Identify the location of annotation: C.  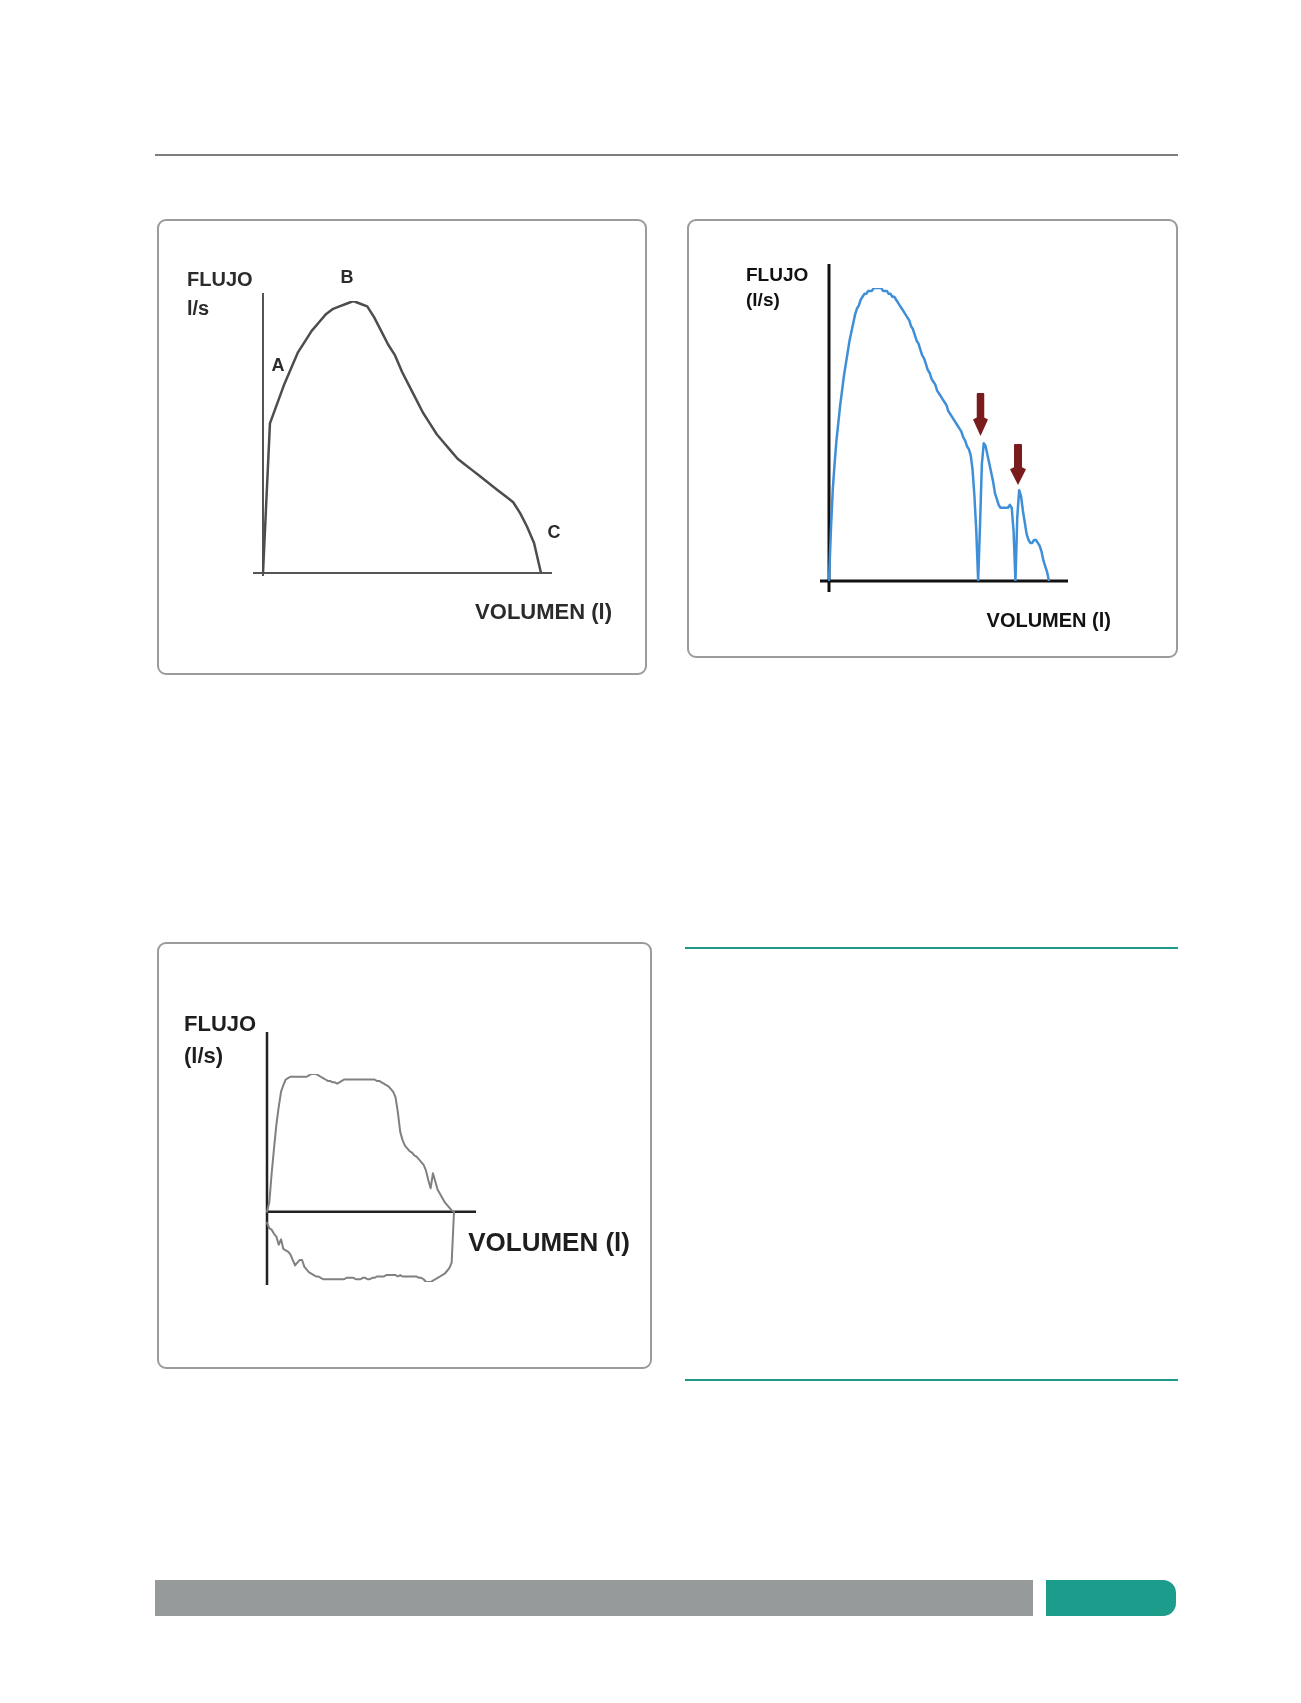
(554, 531).